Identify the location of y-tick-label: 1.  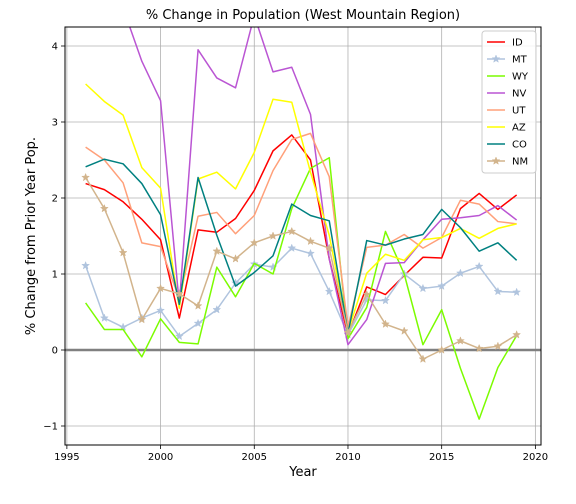
(55, 275).